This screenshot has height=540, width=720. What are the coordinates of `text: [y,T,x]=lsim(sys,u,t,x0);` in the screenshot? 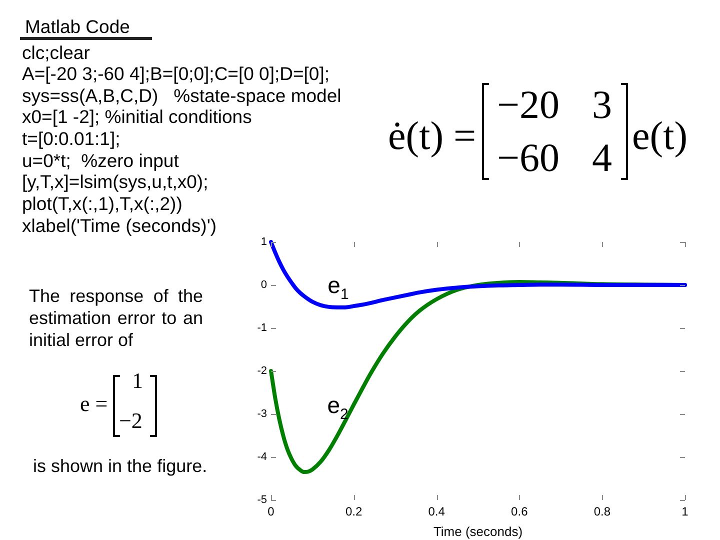 It's located at (115, 181).